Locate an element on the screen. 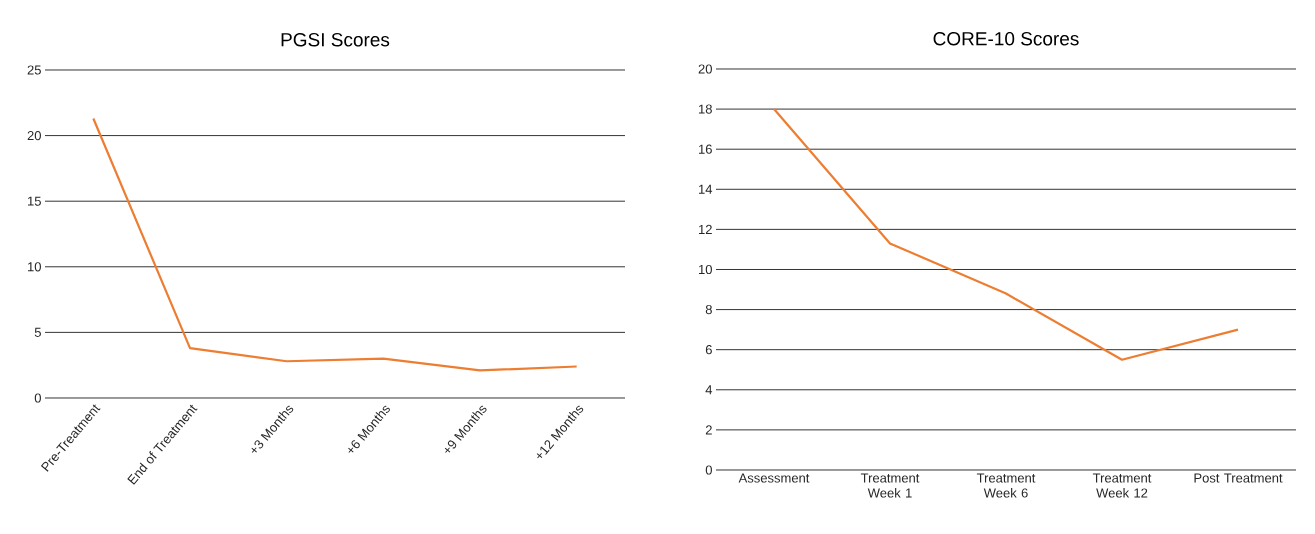 This screenshot has height=534, width=1315. y-tick-label: 25 is located at coordinates (34, 70).